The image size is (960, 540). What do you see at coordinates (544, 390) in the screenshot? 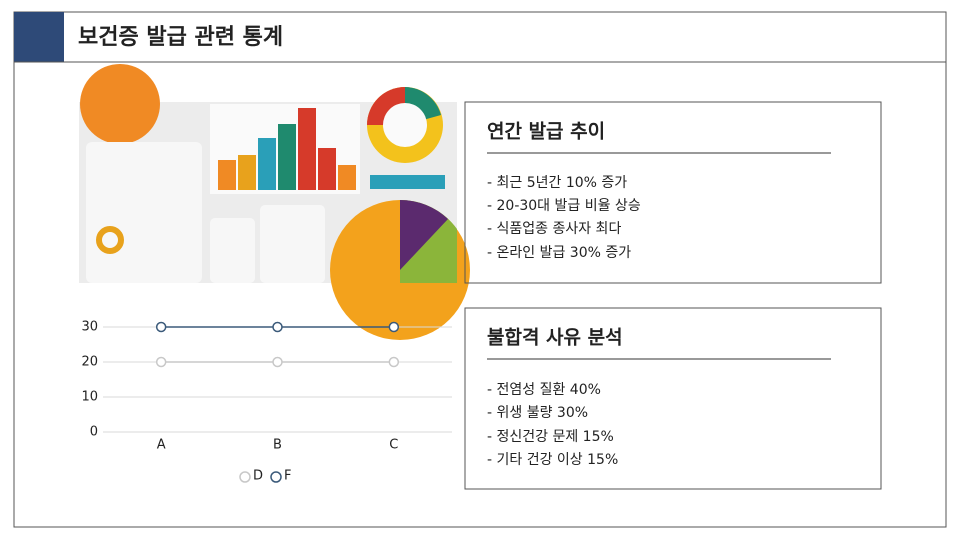
I see `bullet: - 전염성 질환 40%` at bounding box center [544, 390].